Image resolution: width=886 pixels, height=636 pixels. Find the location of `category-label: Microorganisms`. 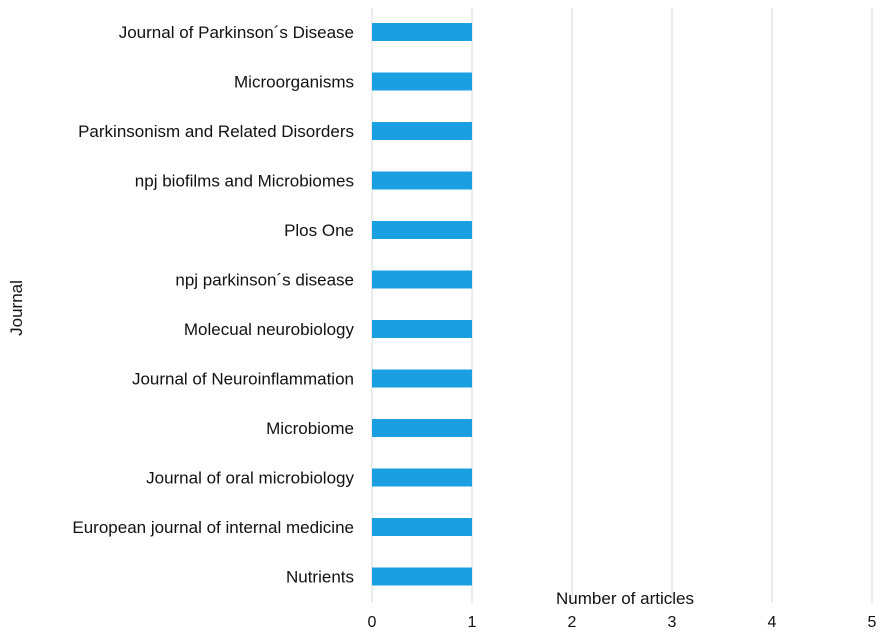

category-label: Microorganisms is located at coordinates (294, 82).